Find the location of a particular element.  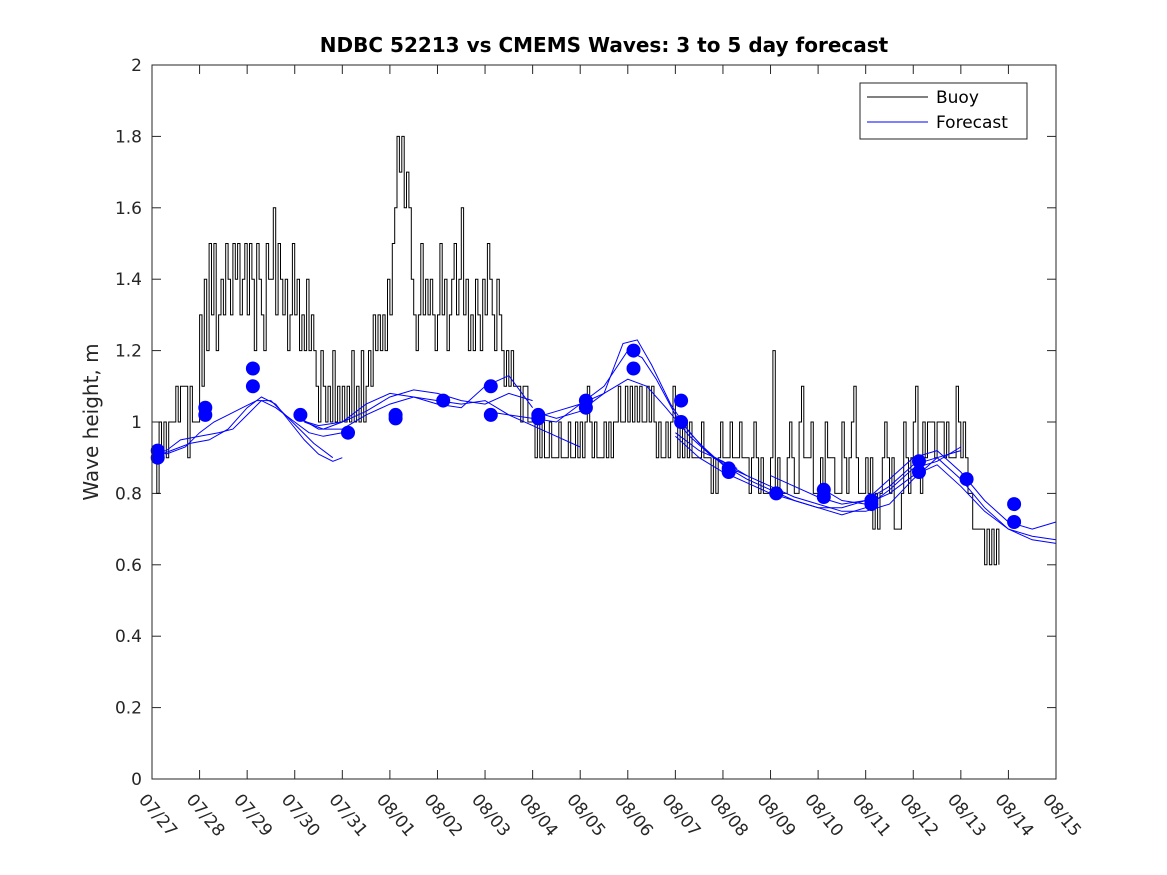

y-tick-label: 1.4 is located at coordinates (128, 280).